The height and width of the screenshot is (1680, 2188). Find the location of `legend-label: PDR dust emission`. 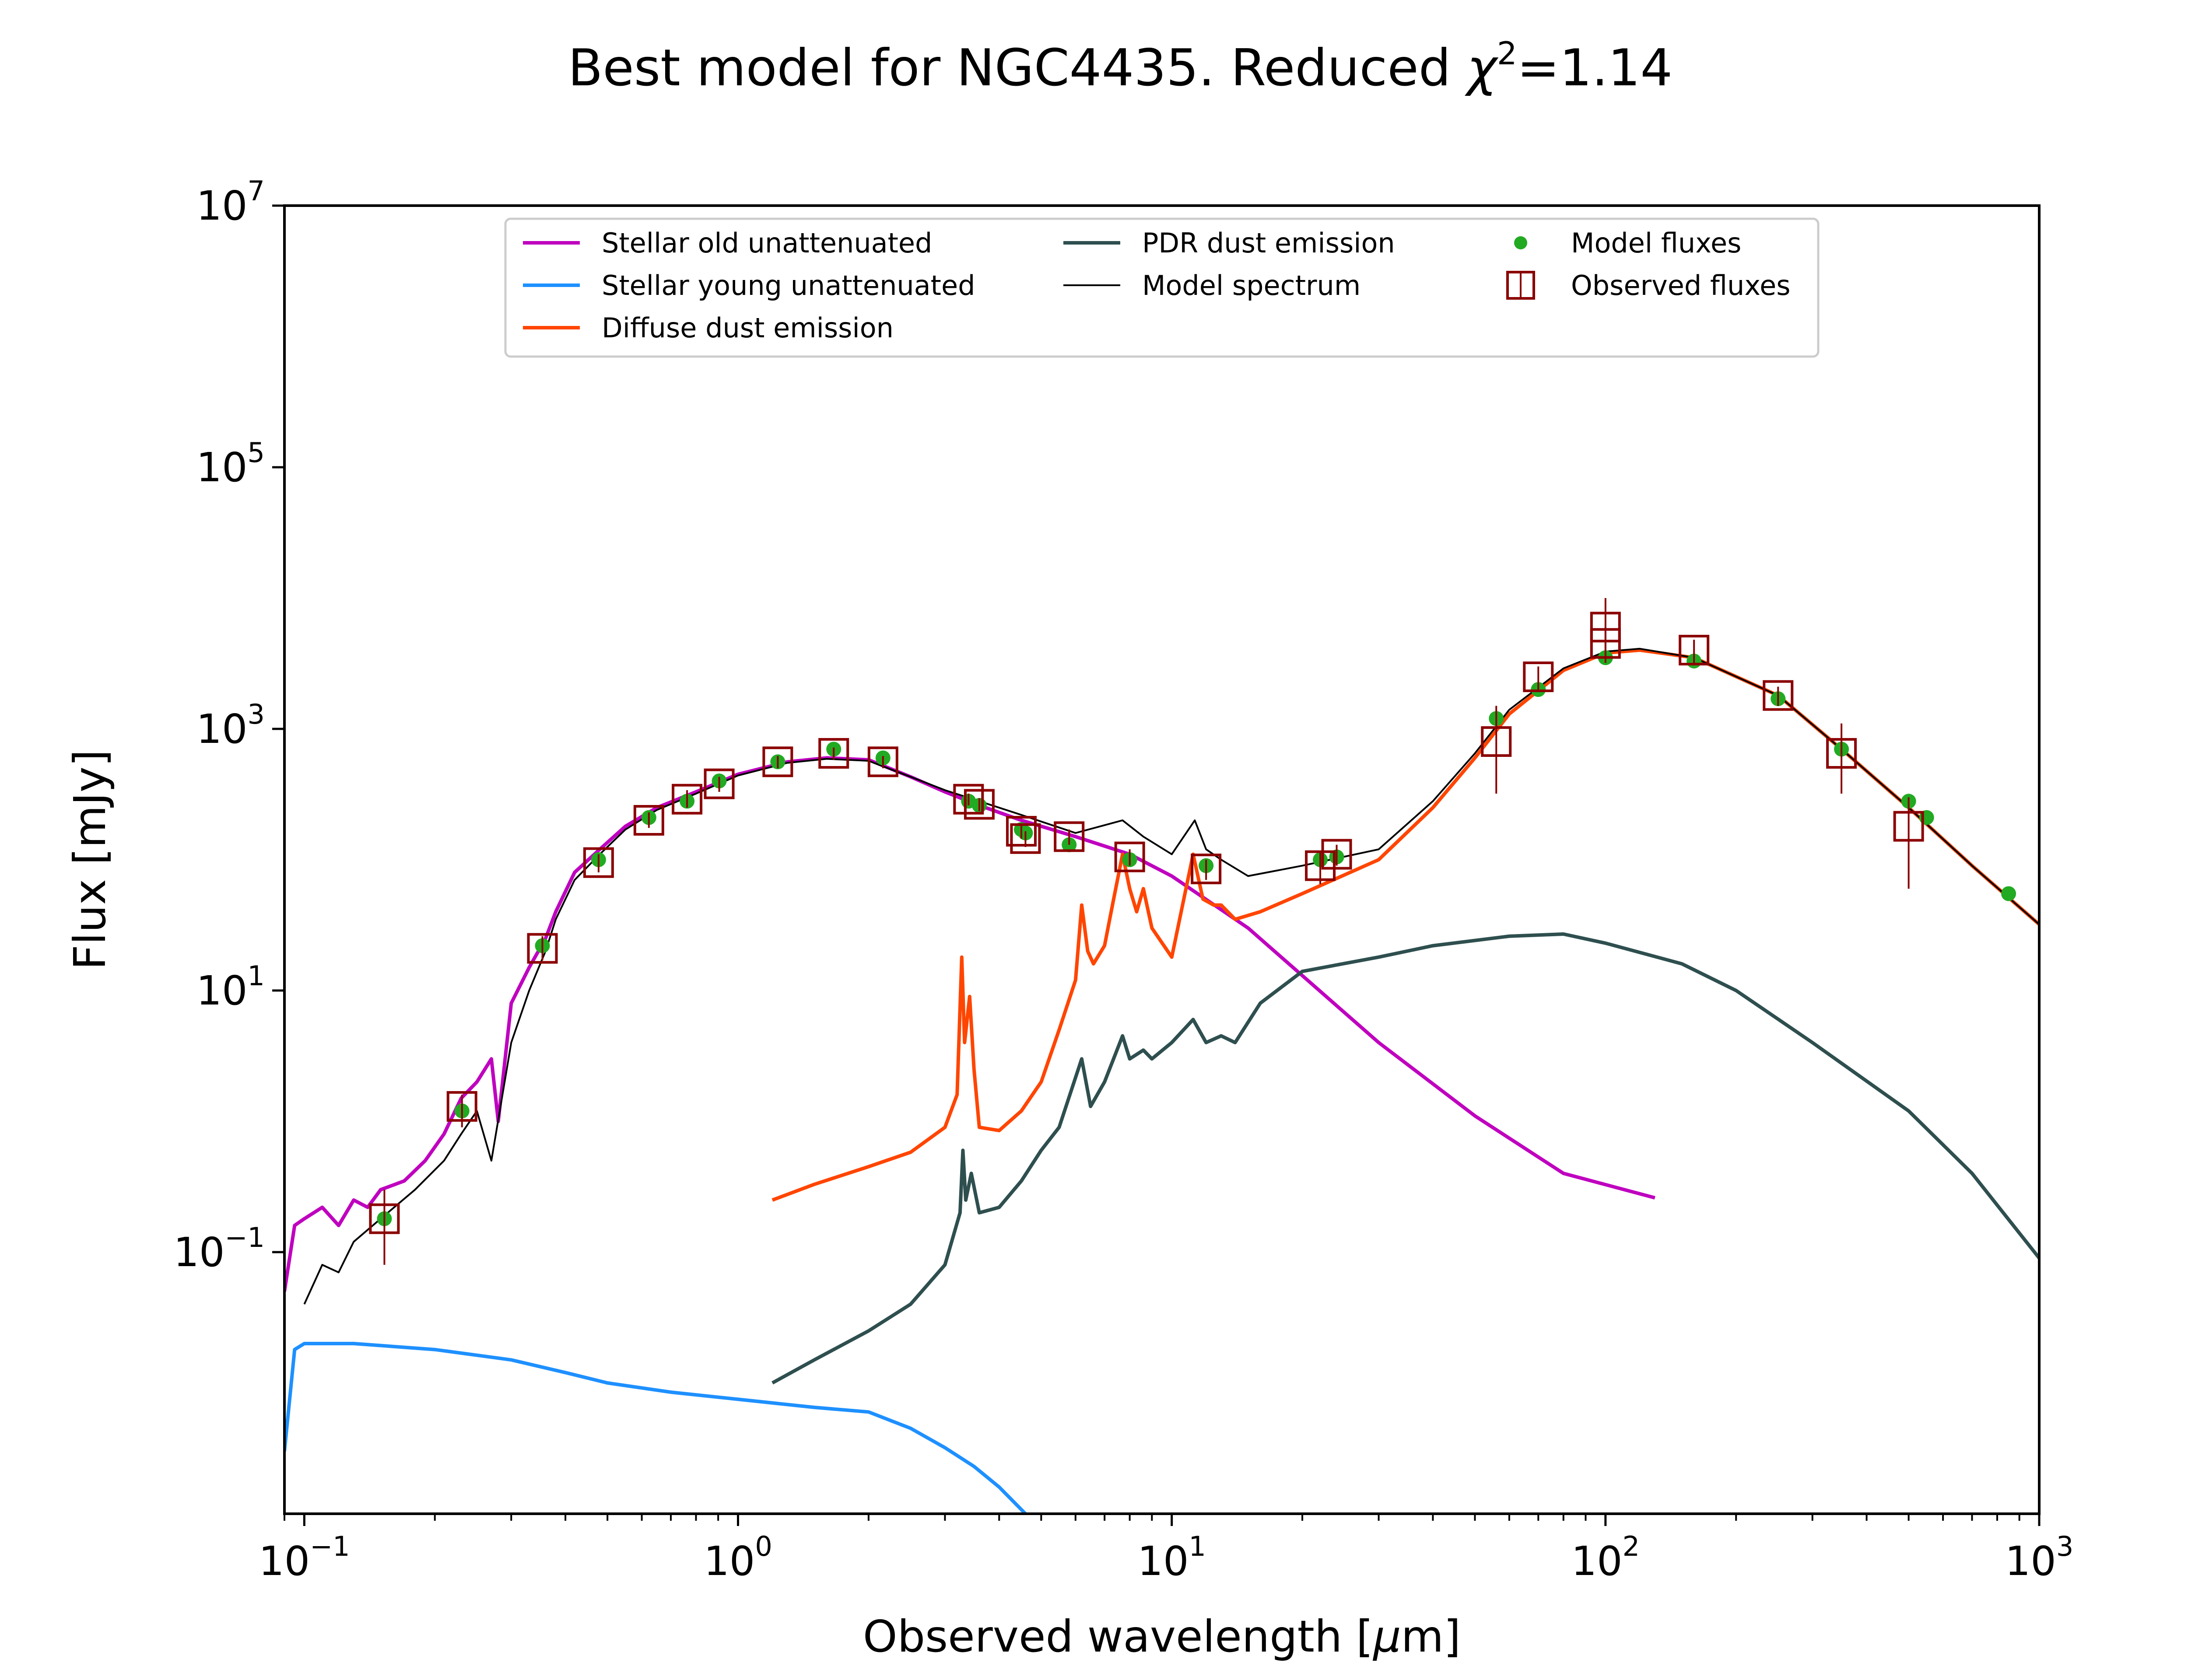

legend-label: PDR dust emission is located at coordinates (1268, 243).